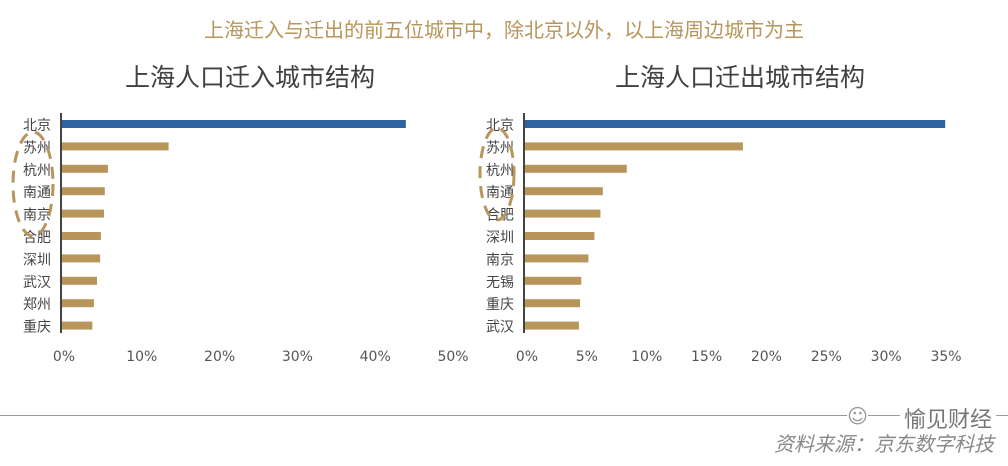 Image resolution: width=1008 pixels, height=466 pixels. Describe the element at coordinates (37, 126) in the screenshot. I see `category-label: 北京` at that location.